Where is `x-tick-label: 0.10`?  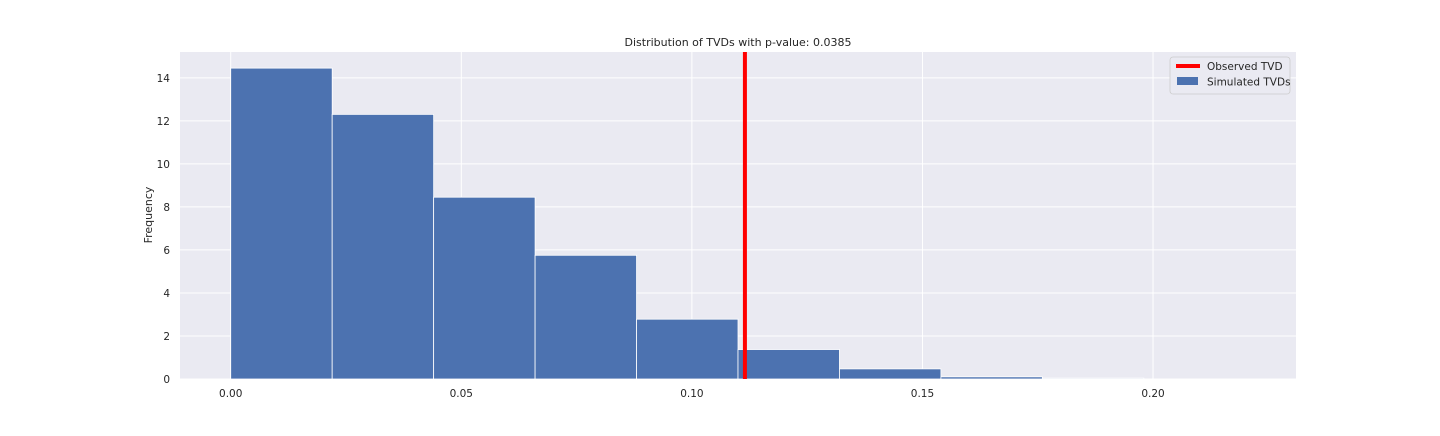
x-tick-label: 0.10 is located at coordinates (691, 394).